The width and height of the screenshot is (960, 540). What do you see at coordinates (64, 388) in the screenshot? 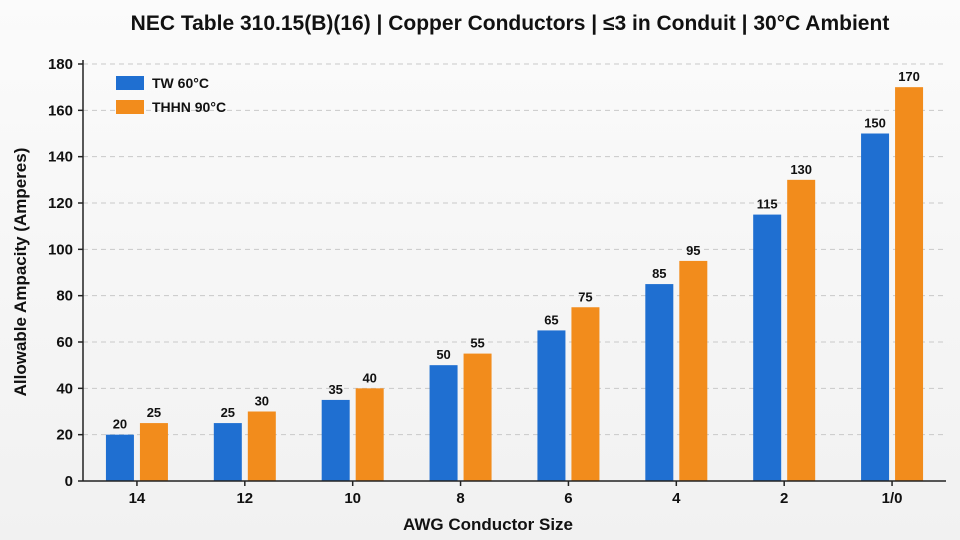
I see `y-tick-label: 40` at bounding box center [64, 388].